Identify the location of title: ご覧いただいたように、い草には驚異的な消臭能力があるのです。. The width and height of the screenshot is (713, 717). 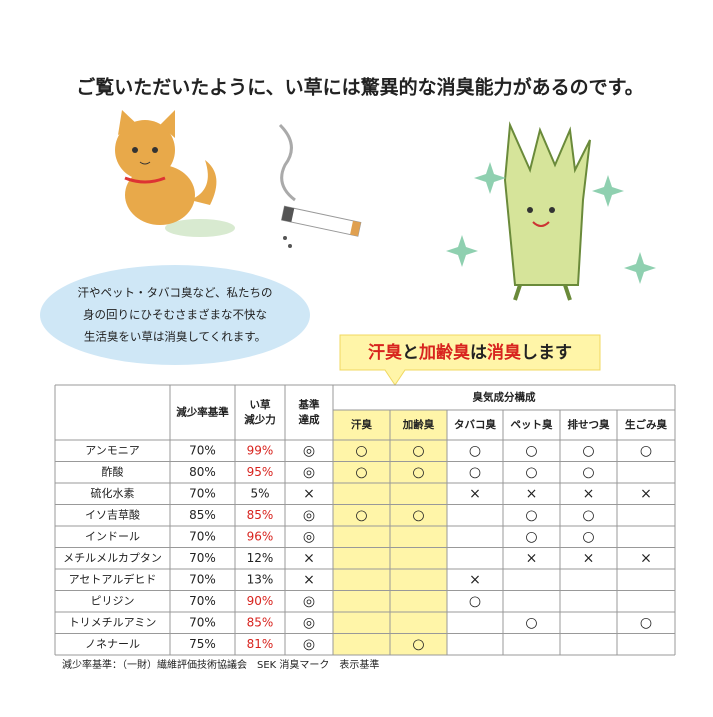
(360, 87).